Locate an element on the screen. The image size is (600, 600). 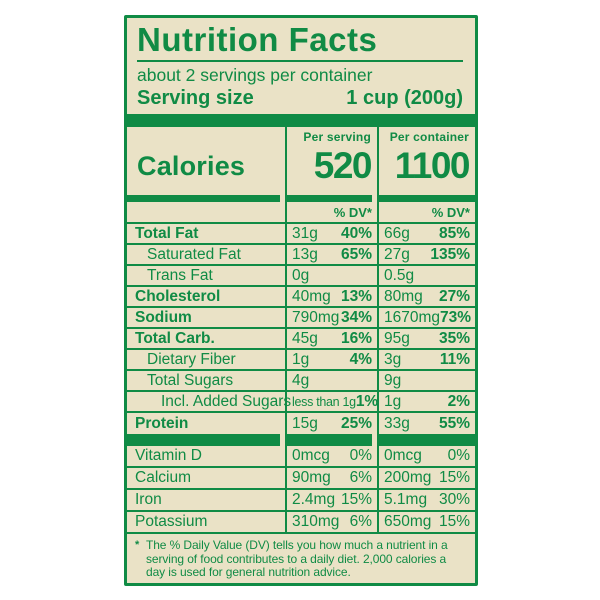
calories-underline-mid is located at coordinates (331, 199).